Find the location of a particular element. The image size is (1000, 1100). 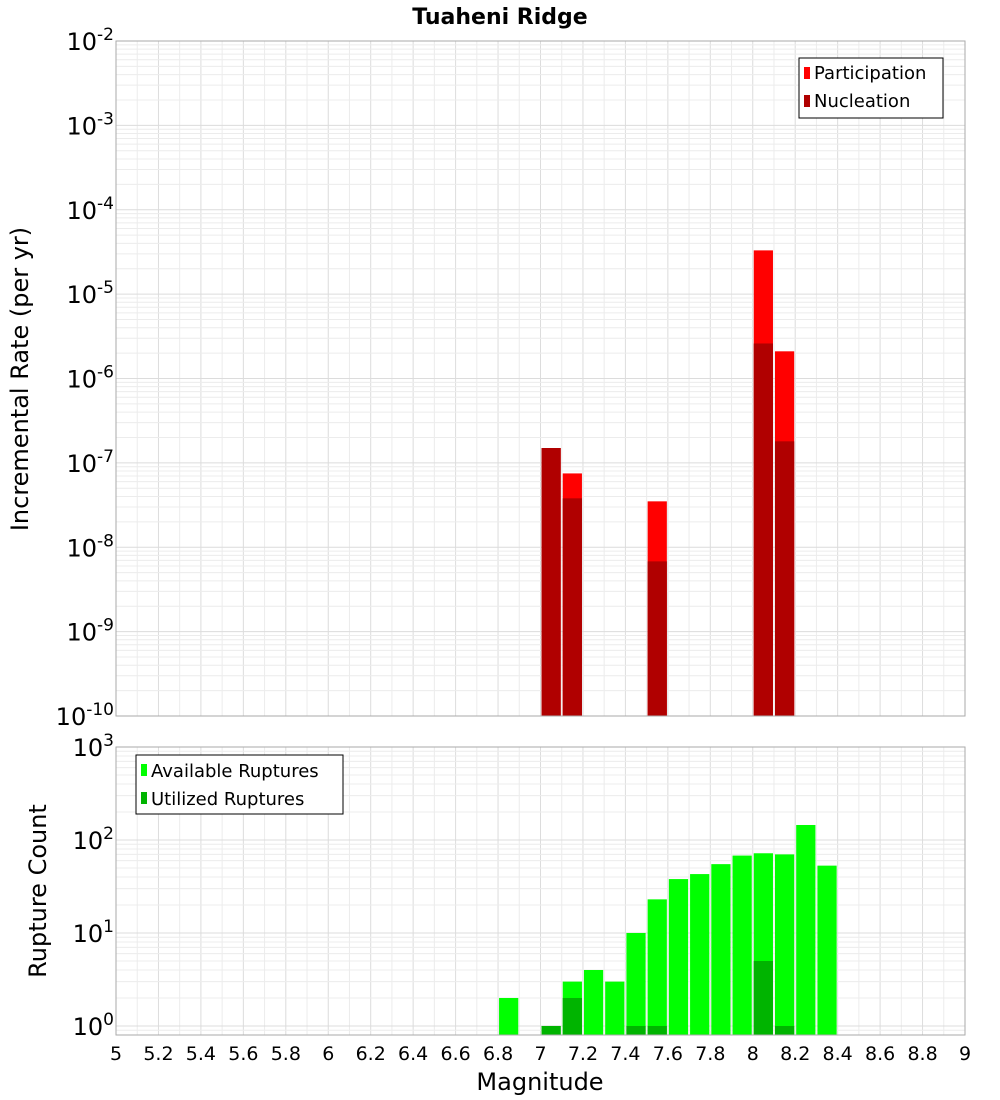

x-tick-label: 7 is located at coordinates (540, 1054).